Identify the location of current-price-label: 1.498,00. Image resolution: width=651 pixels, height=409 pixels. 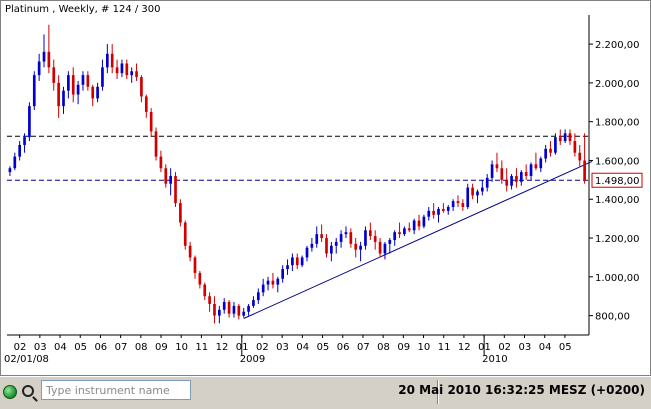
(617, 181).